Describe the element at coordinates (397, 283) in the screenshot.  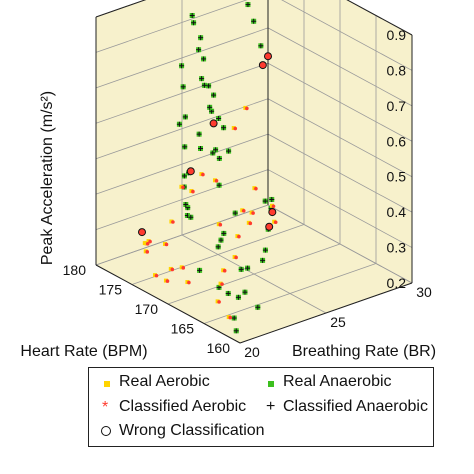
I see `z-tick-label: 0.2` at that location.